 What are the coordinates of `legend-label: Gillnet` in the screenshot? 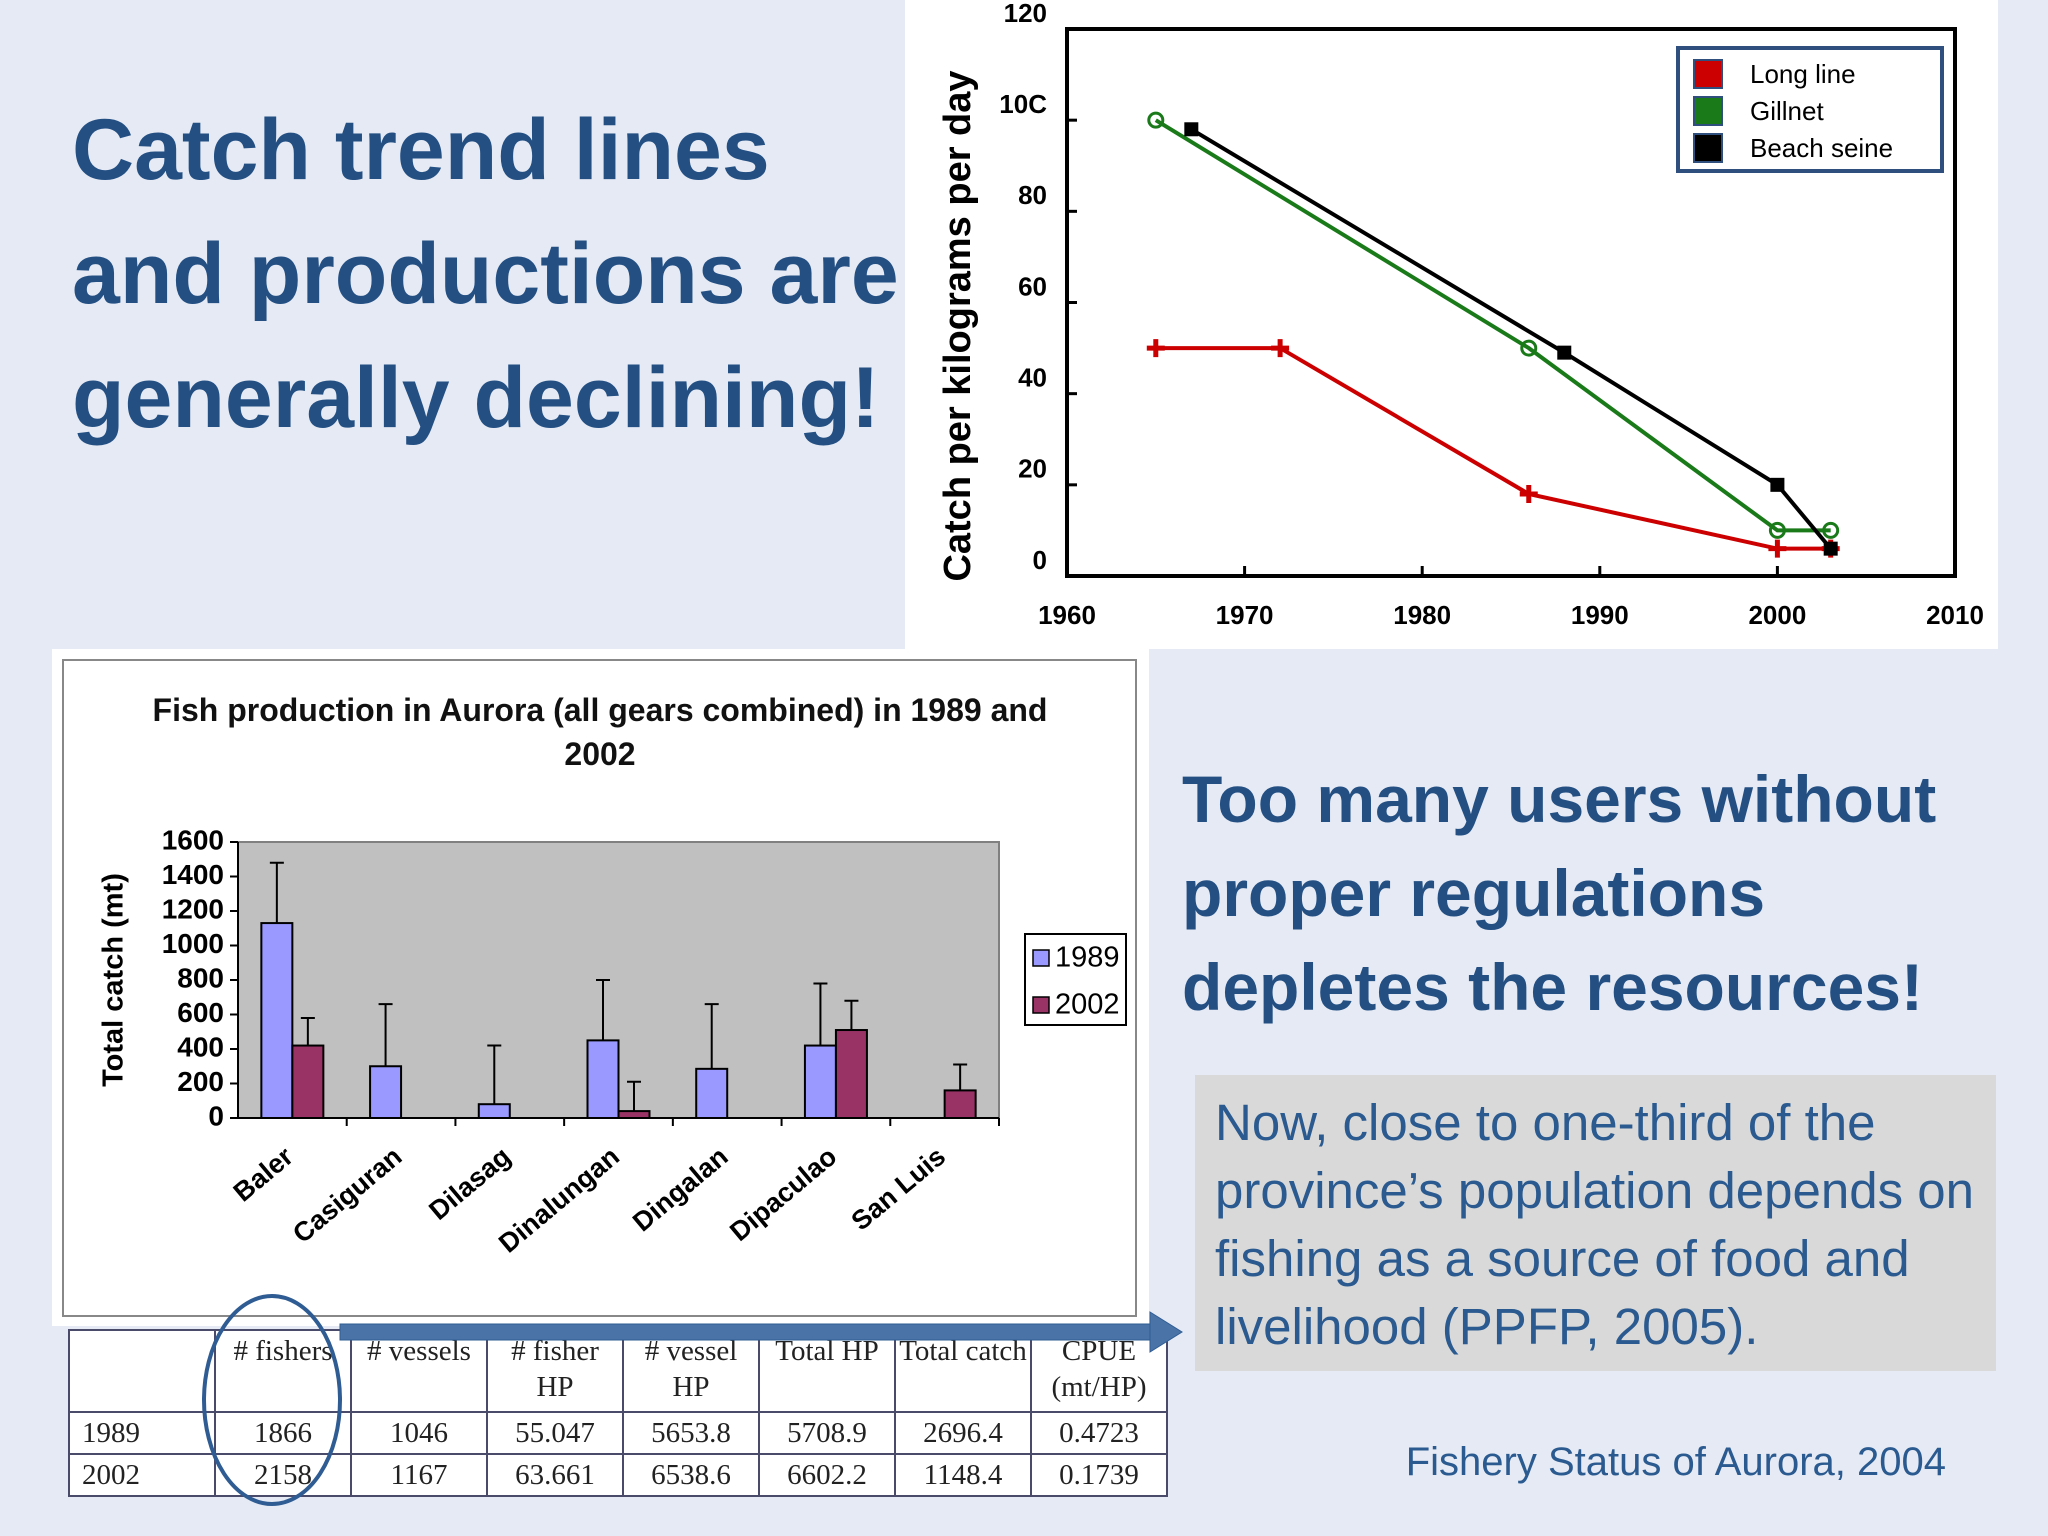 It's located at (1787, 111).